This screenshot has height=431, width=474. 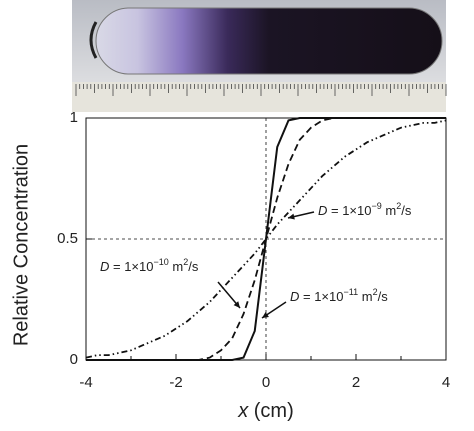 What do you see at coordinates (446, 382) in the screenshot?
I see `x-tick-label: 4` at bounding box center [446, 382].